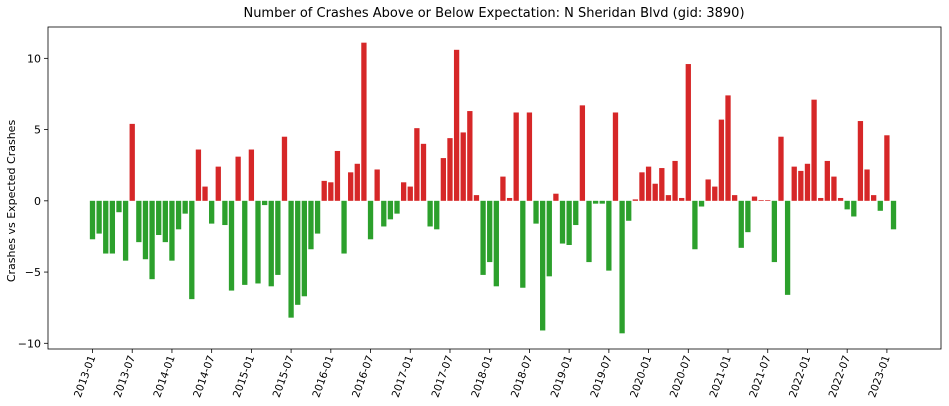  I want to click on x-tick-label: 2020-01, so click(641, 376).